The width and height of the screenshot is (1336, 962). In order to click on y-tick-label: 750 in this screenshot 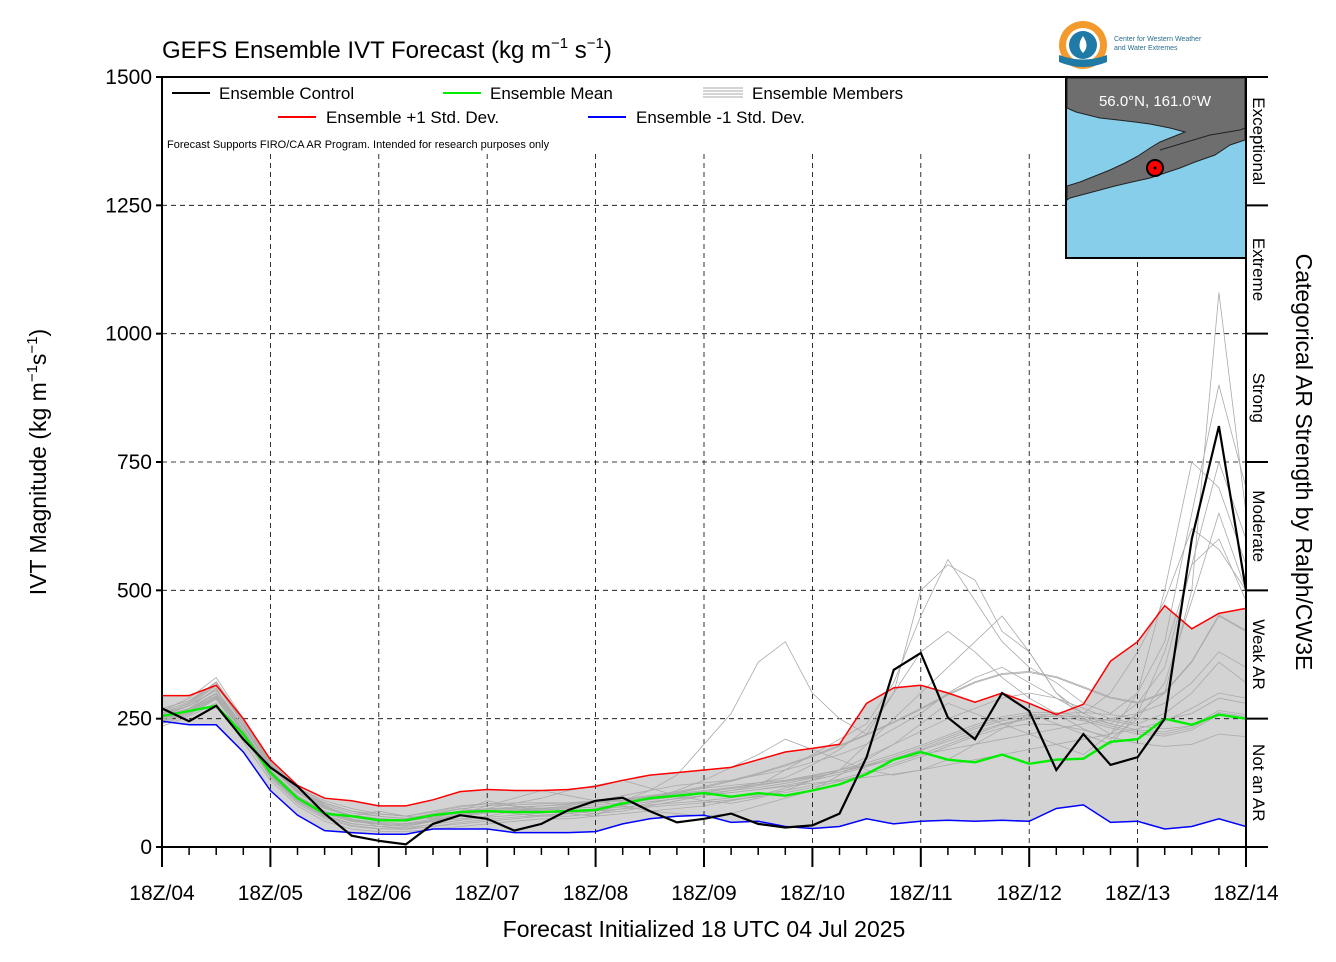, I will do `click(134, 462)`.